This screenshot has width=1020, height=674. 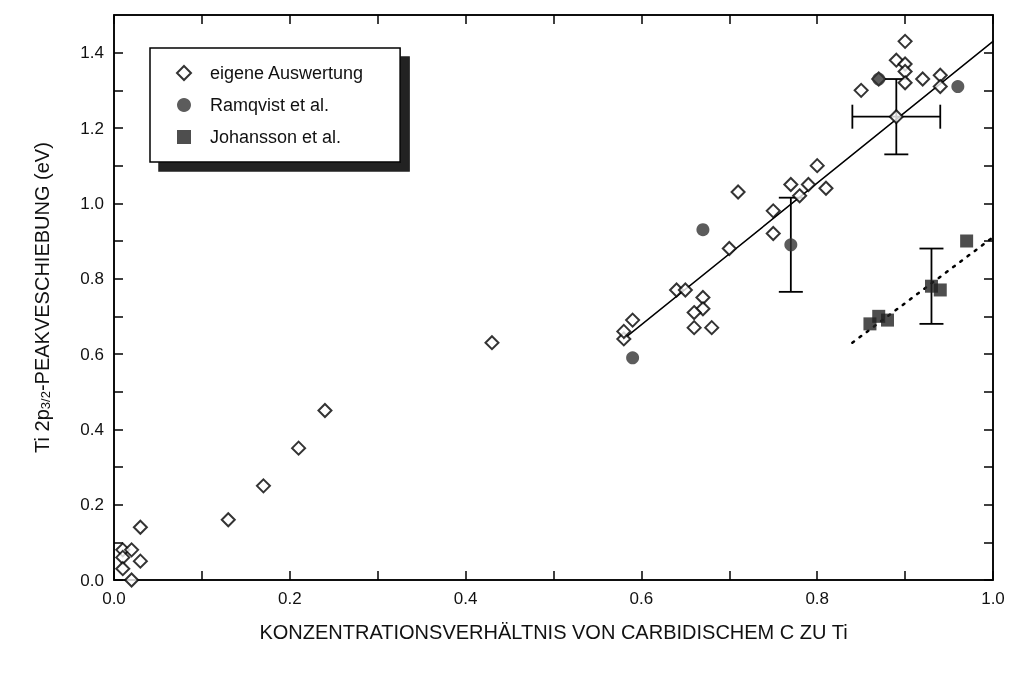 What do you see at coordinates (92, 203) in the screenshot?
I see `y-tick-label: 1.0` at bounding box center [92, 203].